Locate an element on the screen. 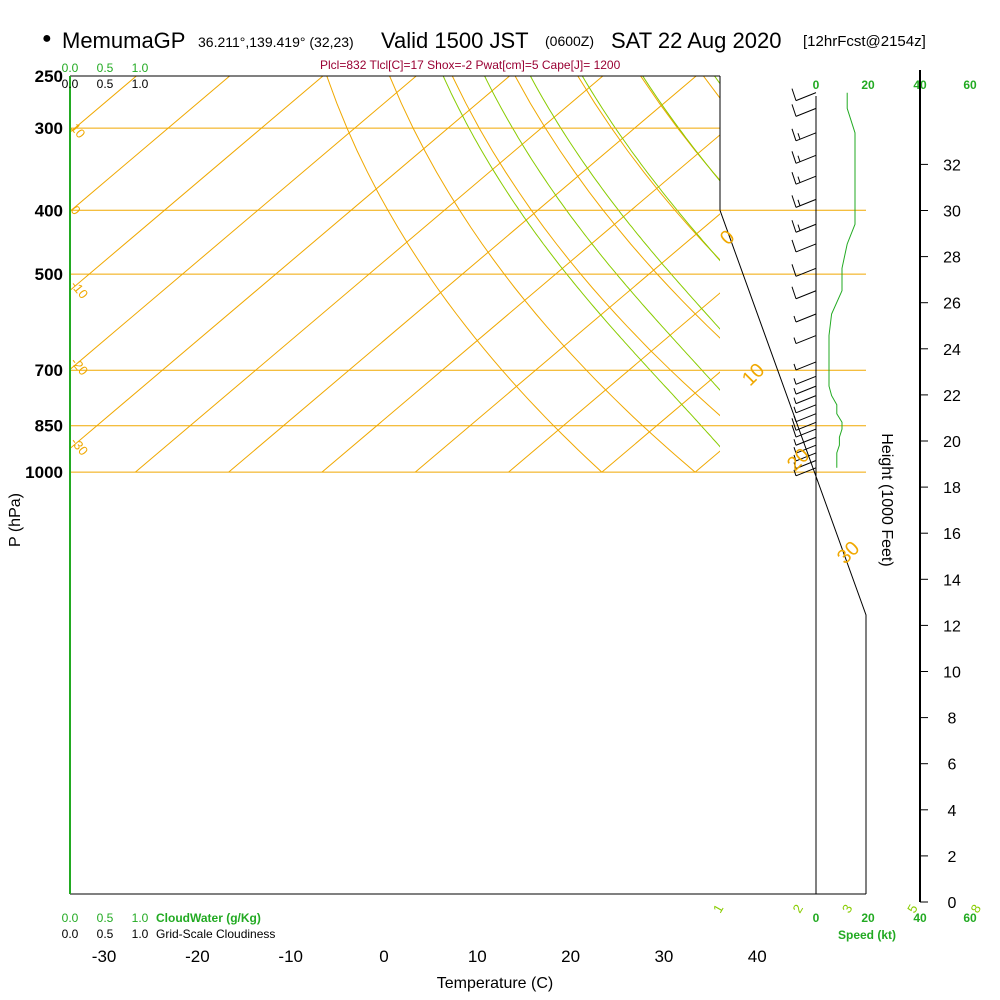 This screenshot has height=1000, width=1000. mixing-ratio-label: 3 is located at coordinates (847, 909).